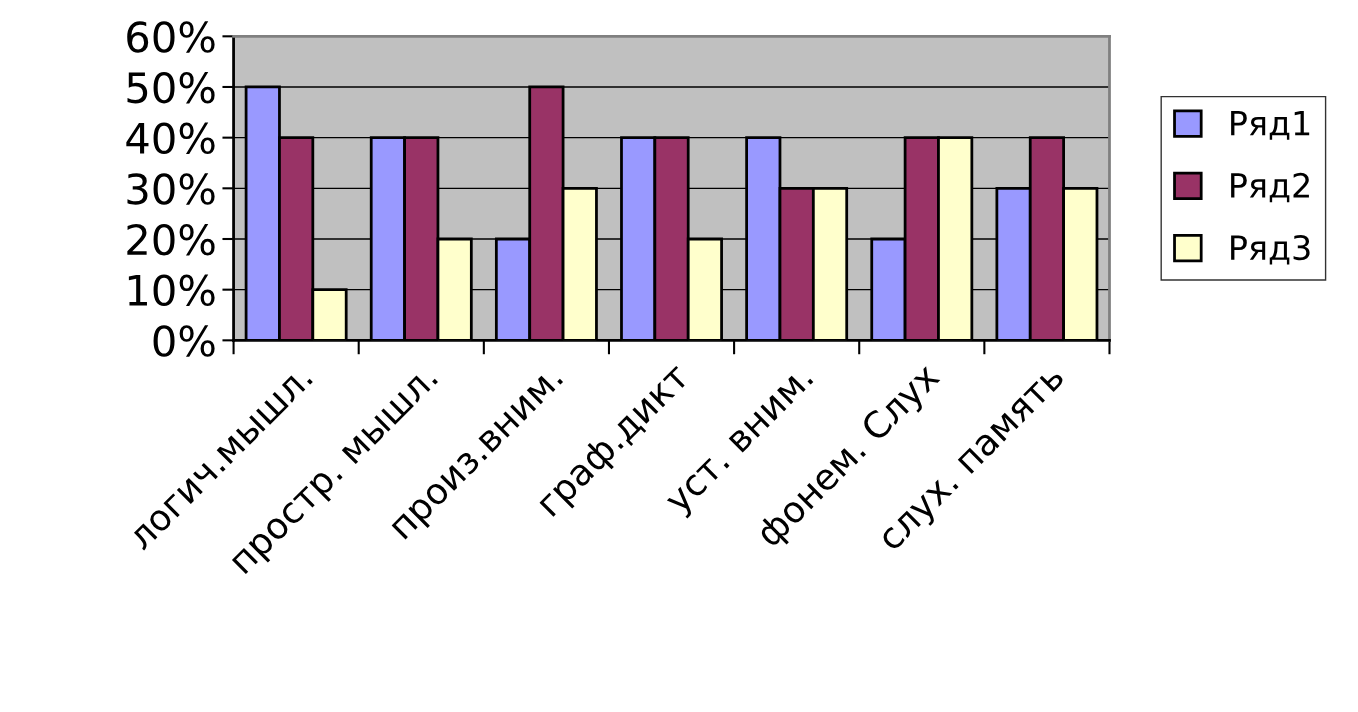 The height and width of the screenshot is (712, 1358). What do you see at coordinates (171, 87) in the screenshot?
I see `y-tick-label: 50%` at bounding box center [171, 87].